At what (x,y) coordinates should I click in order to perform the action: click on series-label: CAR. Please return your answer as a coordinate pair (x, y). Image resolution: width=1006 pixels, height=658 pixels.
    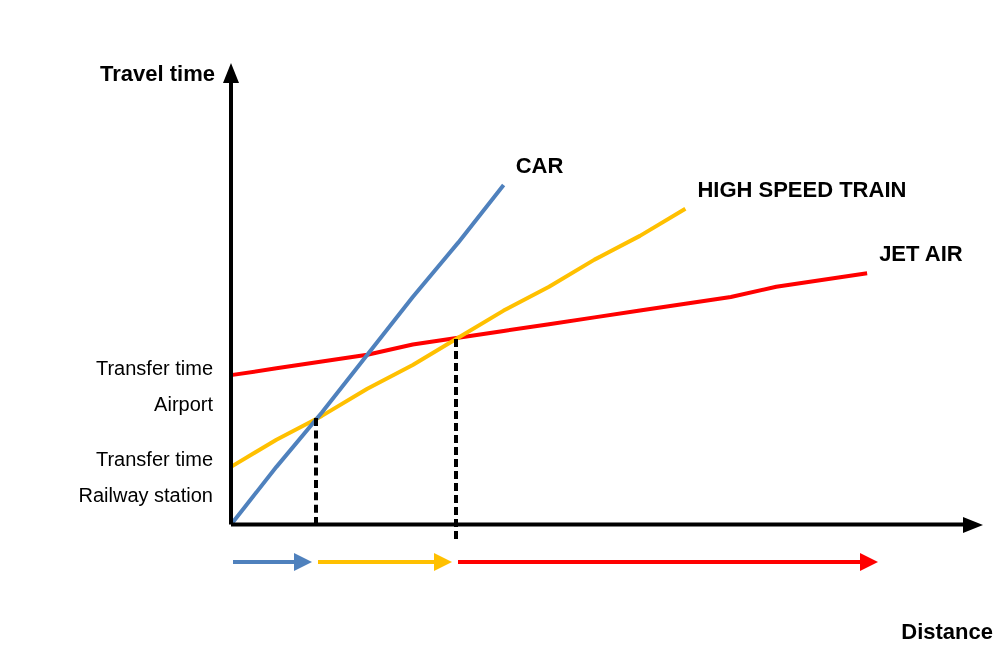
    Looking at the image, I should click on (539, 165).